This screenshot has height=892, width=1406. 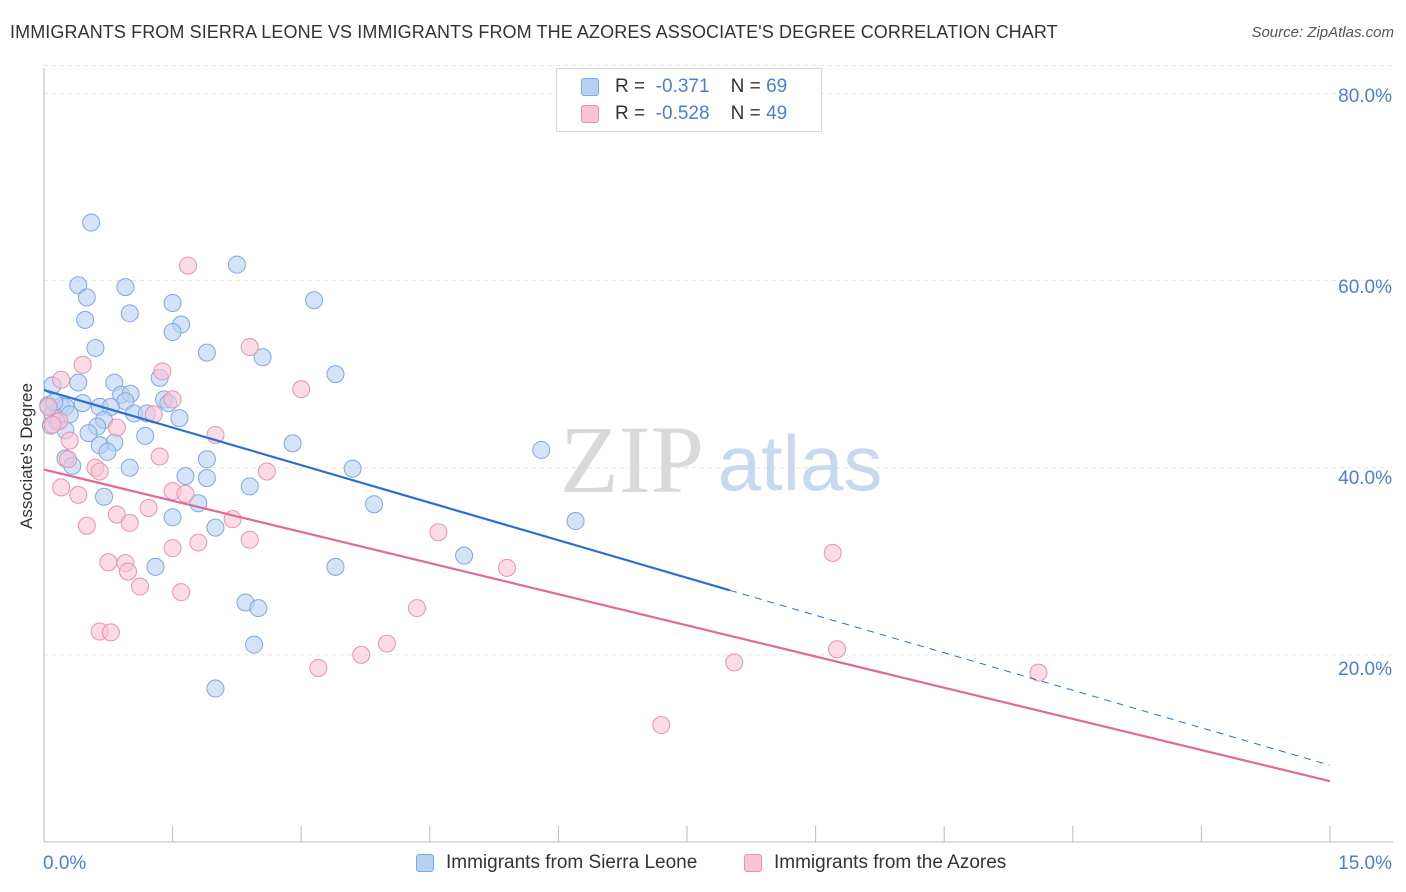 What do you see at coordinates (689, 100) in the screenshot?
I see `legend: R = -0.371 N = 69 R = -0.528 N = 49` at bounding box center [689, 100].